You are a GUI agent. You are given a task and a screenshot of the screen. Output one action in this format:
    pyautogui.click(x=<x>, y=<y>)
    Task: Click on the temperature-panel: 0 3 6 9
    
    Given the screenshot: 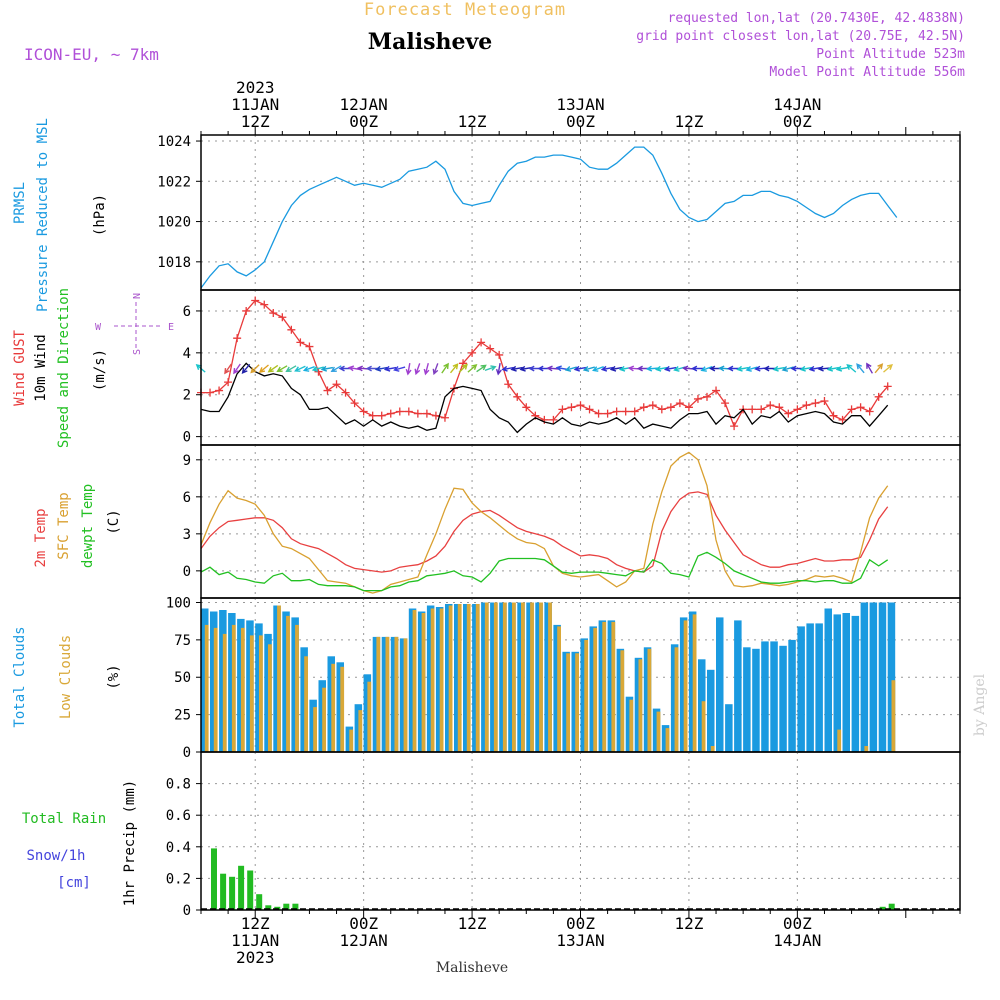 What is the action you would take?
    pyautogui.click(x=572, y=521)
    